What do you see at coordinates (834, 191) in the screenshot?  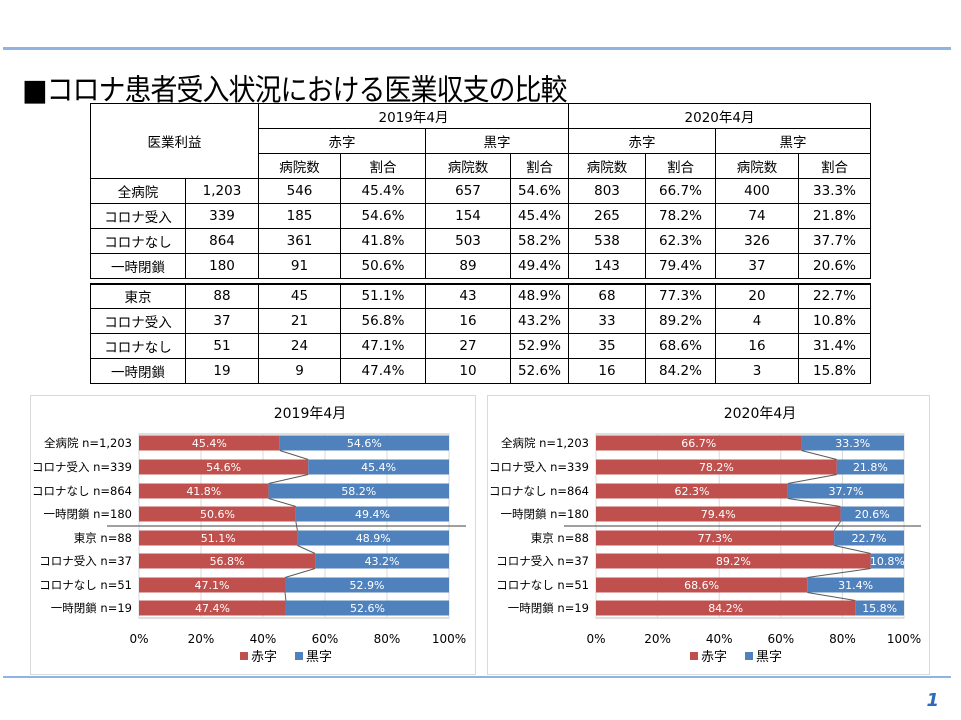 I see `table-cell: 33.3%` at bounding box center [834, 191].